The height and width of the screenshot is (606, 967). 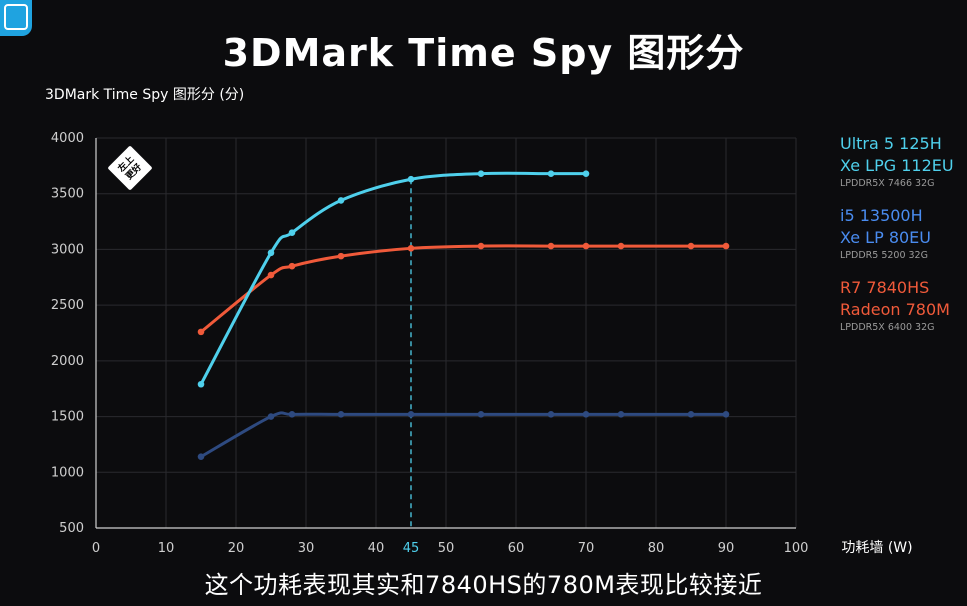 What do you see at coordinates (656, 548) in the screenshot?
I see `x-tick-label: 80` at bounding box center [656, 548].